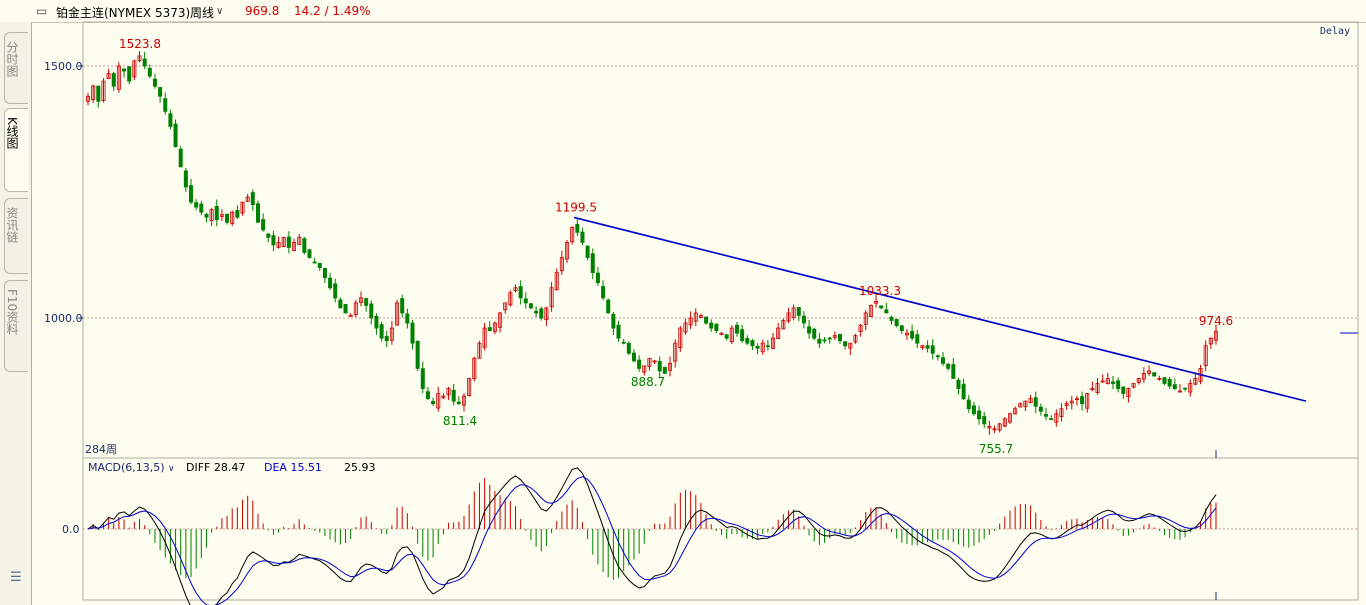 This screenshot has height=605, width=1366. Describe the element at coordinates (16, 150) in the screenshot. I see `tab-kline: K线图` at that location.